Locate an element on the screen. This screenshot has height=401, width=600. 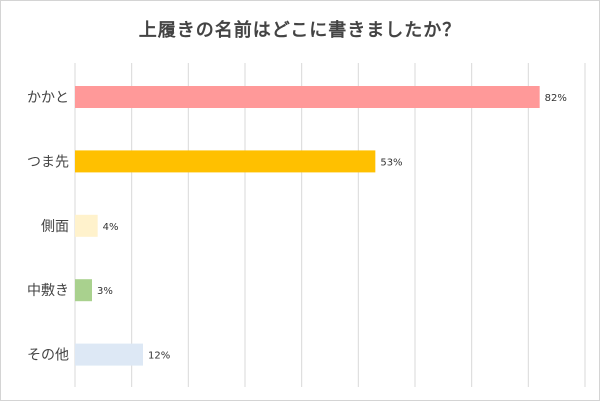
category-label: 中敷き is located at coordinates (48, 291).